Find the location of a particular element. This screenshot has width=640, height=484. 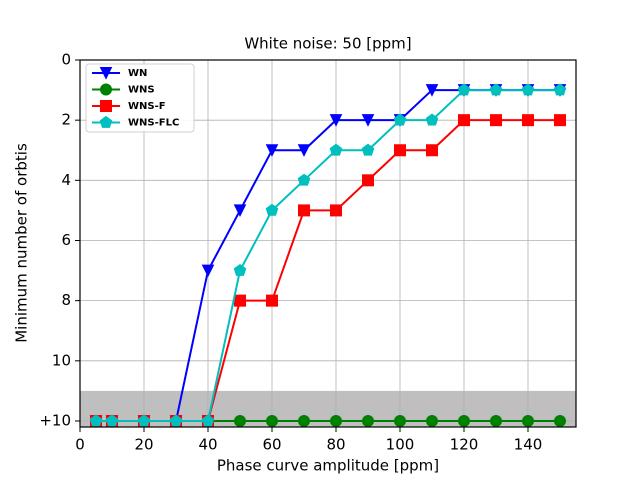

y-tick-label: 6 is located at coordinates (66, 240).